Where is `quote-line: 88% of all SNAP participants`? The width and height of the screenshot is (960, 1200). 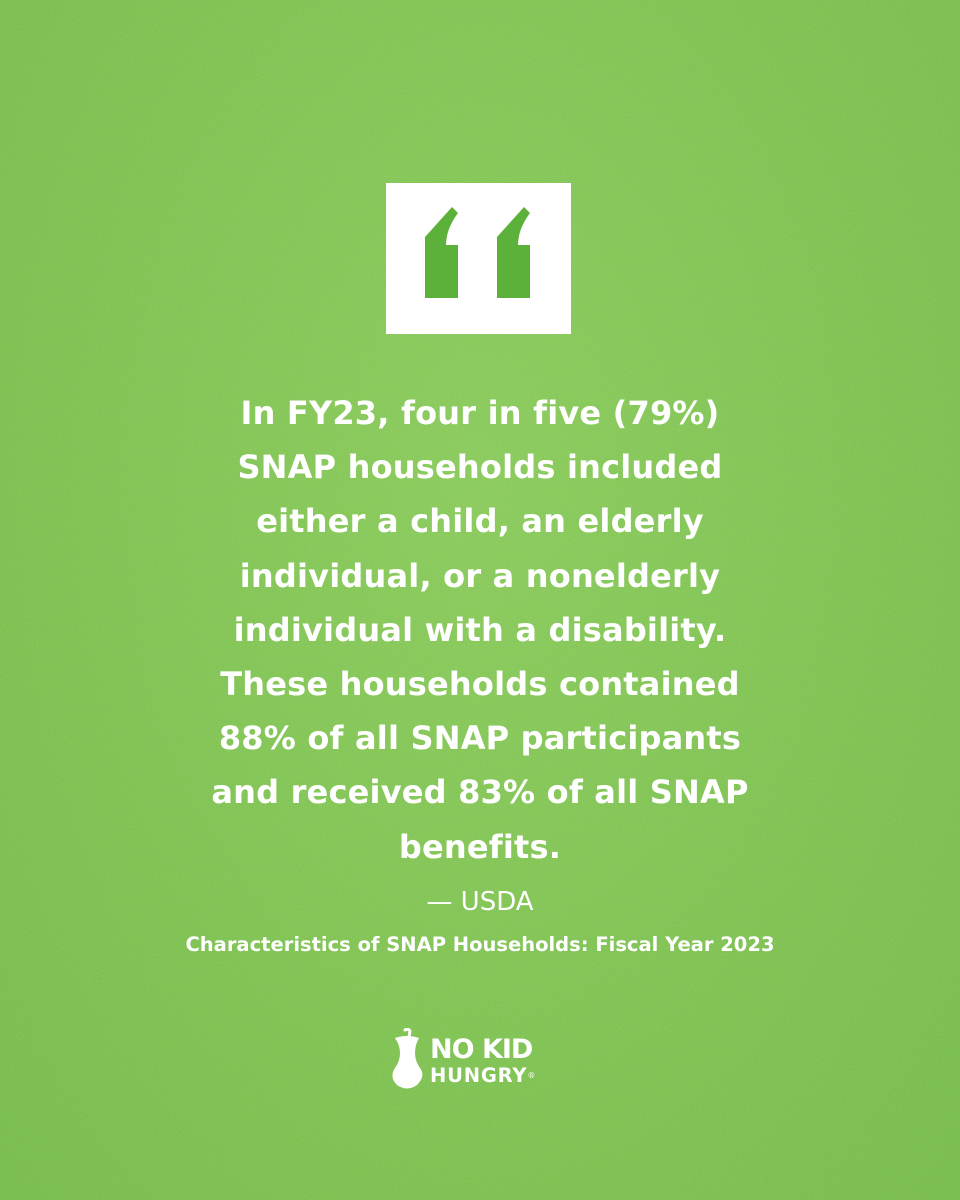 quote-line: 88% of all SNAP participants is located at coordinates (480, 738).